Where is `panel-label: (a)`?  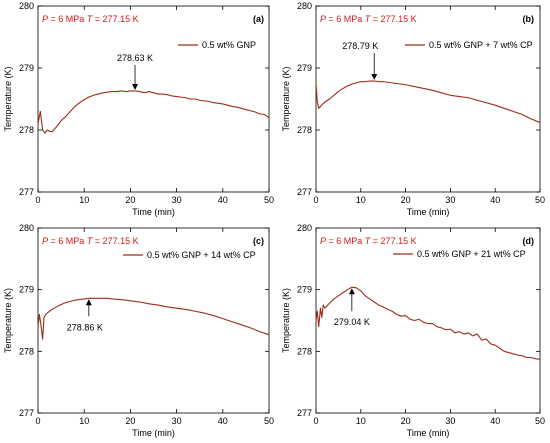
panel-label: (a) is located at coordinates (258, 19).